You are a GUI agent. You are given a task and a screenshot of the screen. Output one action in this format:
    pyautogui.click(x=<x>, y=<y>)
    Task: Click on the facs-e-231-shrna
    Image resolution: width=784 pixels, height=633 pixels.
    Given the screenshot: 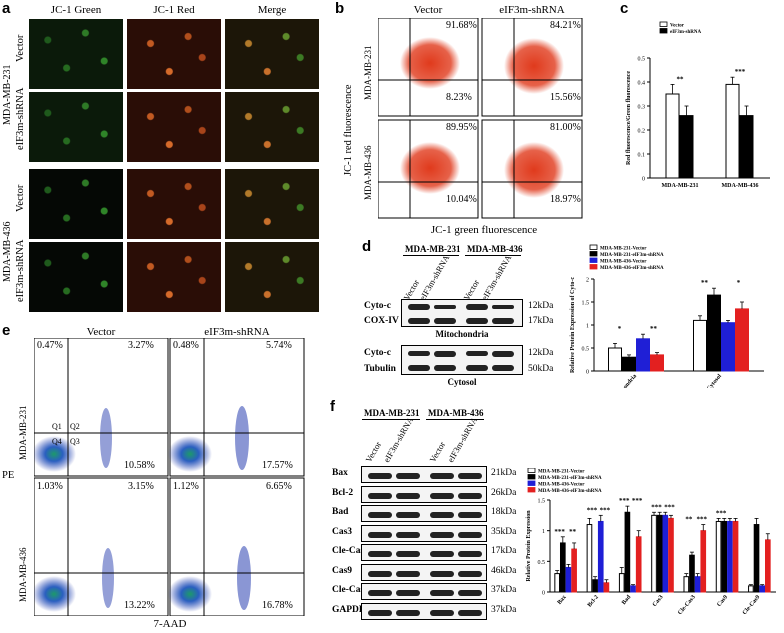 What is the action you would take?
    pyautogui.click(x=236, y=407)
    